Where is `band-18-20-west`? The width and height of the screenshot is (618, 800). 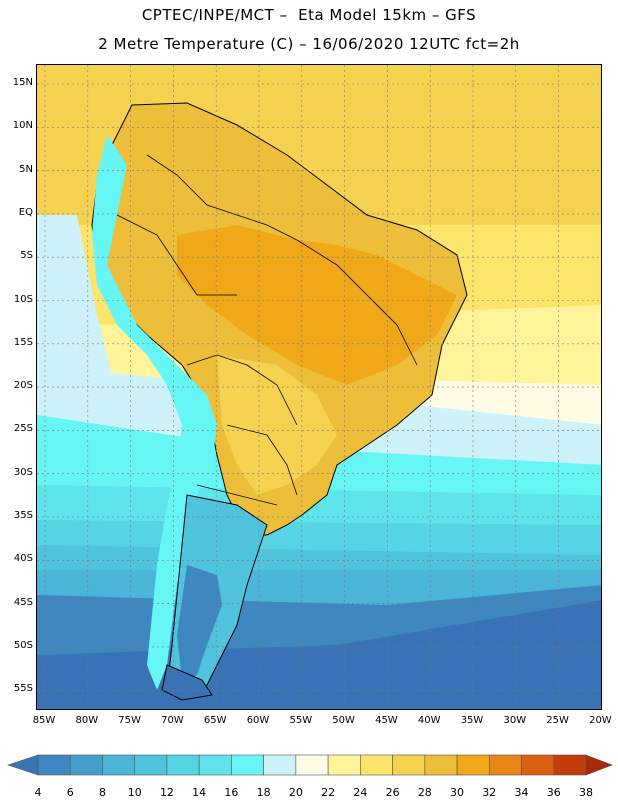 band-18-20-west is located at coordinates (77, 310).